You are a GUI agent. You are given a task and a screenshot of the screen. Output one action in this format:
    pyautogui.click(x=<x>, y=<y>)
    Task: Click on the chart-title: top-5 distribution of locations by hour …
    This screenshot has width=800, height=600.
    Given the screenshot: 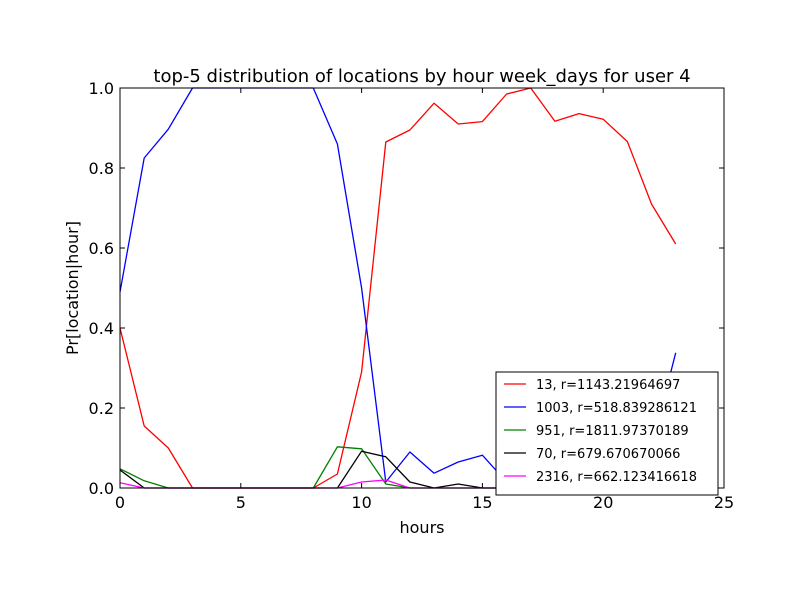 What is the action you would take?
    pyautogui.click(x=421, y=76)
    